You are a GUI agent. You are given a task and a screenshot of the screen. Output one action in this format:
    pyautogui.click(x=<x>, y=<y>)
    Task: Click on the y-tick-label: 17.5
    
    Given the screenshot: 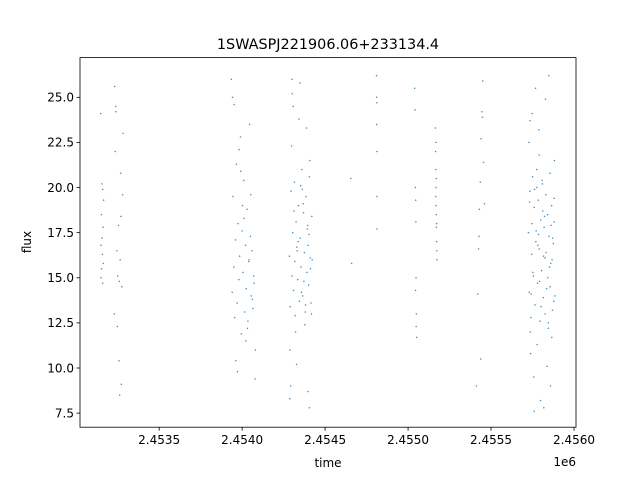 What is the action you would take?
    pyautogui.click(x=60, y=233)
    